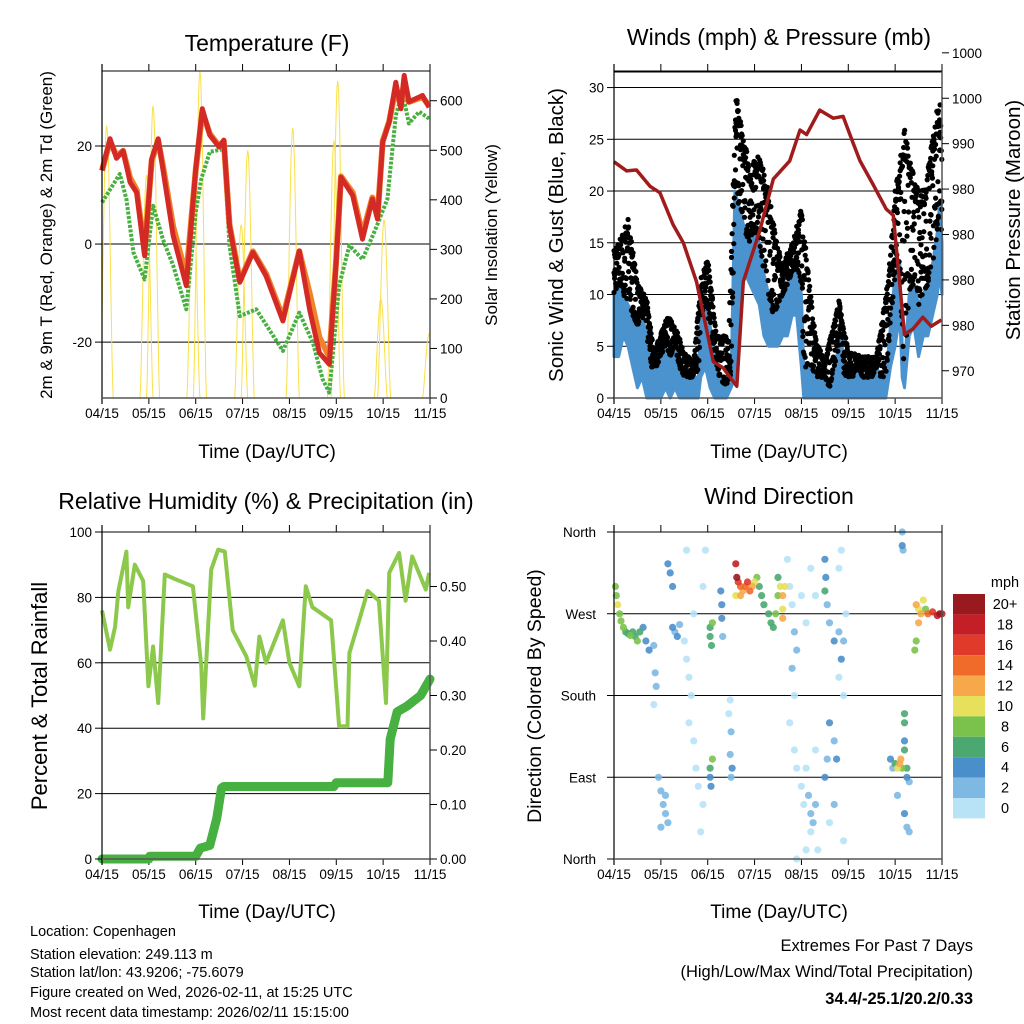 The height and width of the screenshot is (1024, 1024). What do you see at coordinates (779, 37) in the screenshot?
I see `winds-title: Winds (mph) & Pressure (mb)` at bounding box center [779, 37].